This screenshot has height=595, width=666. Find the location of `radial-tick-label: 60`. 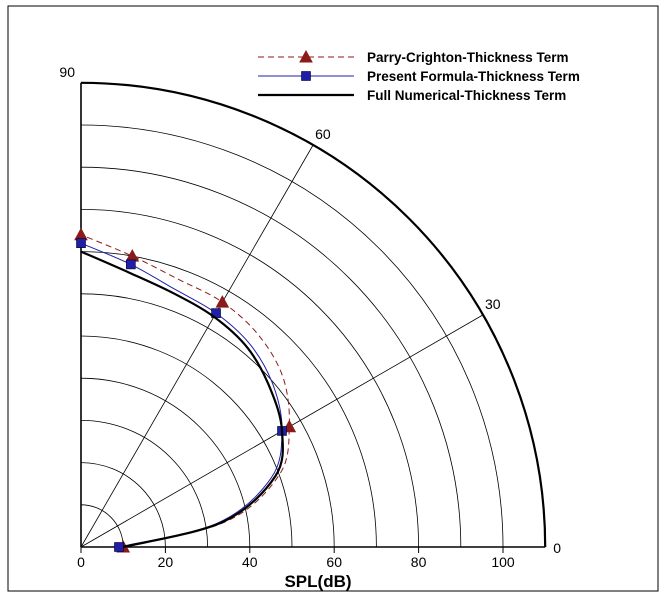

radial-tick-label: 60 is located at coordinates (334, 562).